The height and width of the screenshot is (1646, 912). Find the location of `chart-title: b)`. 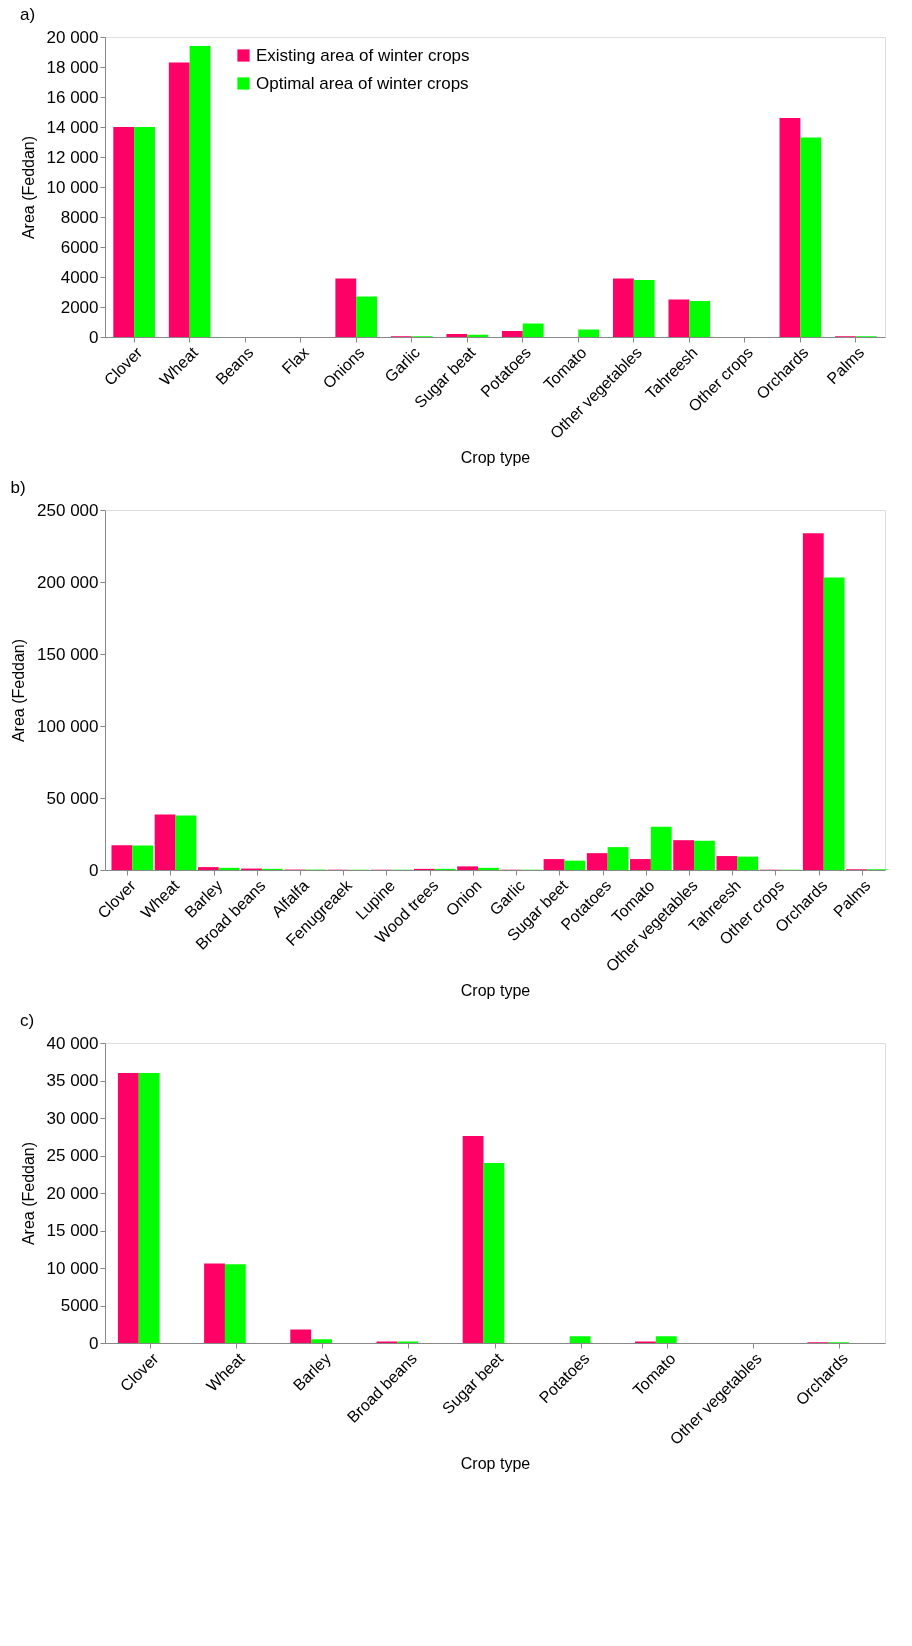

chart-title: b) is located at coordinates (18, 487).